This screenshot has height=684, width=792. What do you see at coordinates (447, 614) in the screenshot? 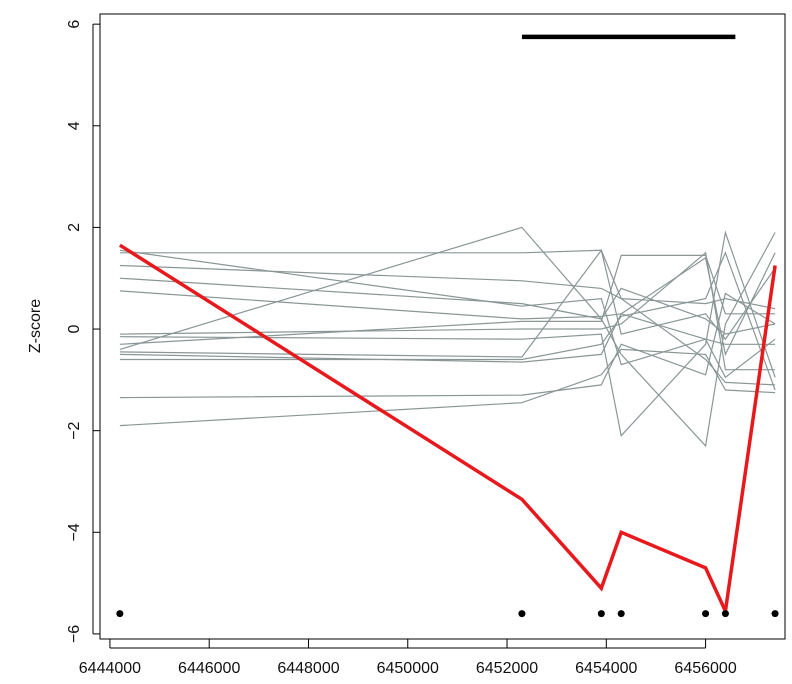
I see `point-markers-group` at bounding box center [447, 614].